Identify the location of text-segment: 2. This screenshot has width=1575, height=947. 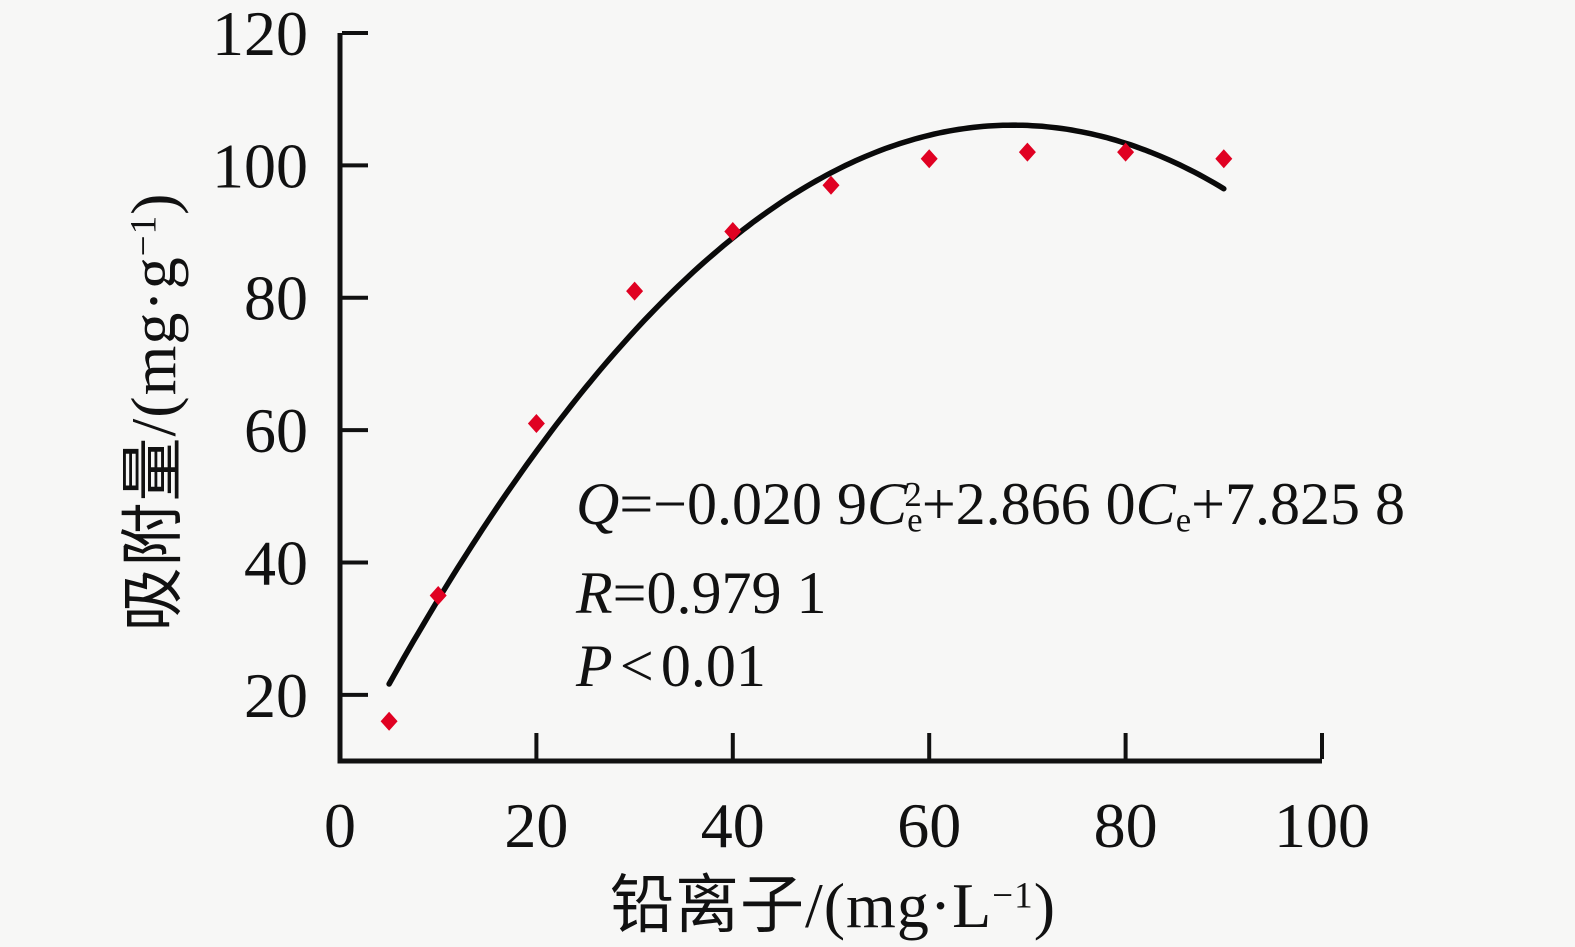
(913, 494).